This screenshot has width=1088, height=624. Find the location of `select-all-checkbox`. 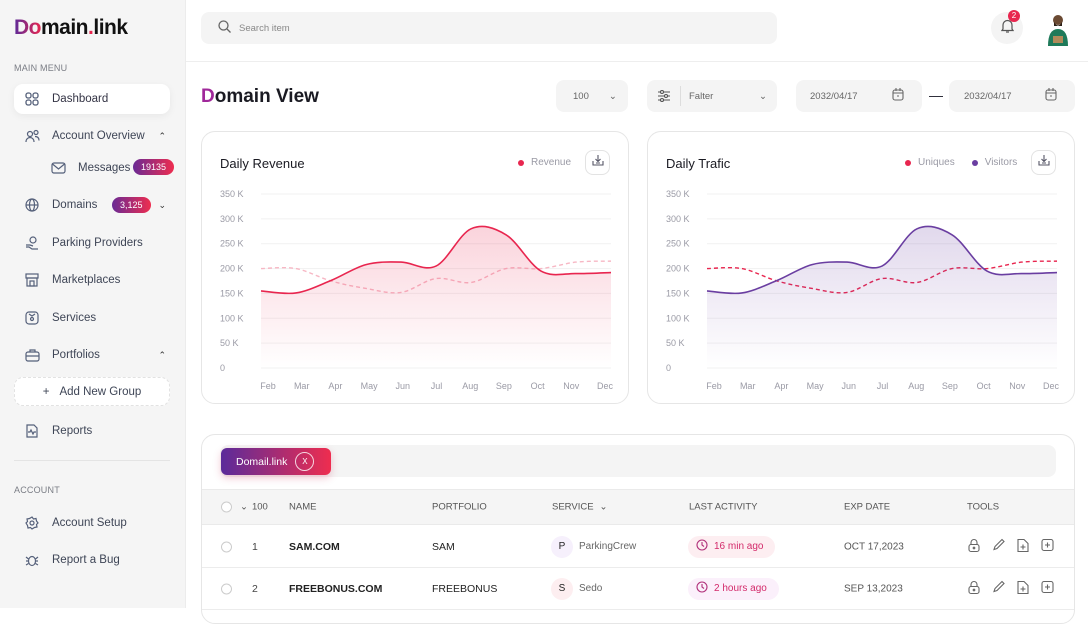

select-all-checkbox is located at coordinates (226, 507).